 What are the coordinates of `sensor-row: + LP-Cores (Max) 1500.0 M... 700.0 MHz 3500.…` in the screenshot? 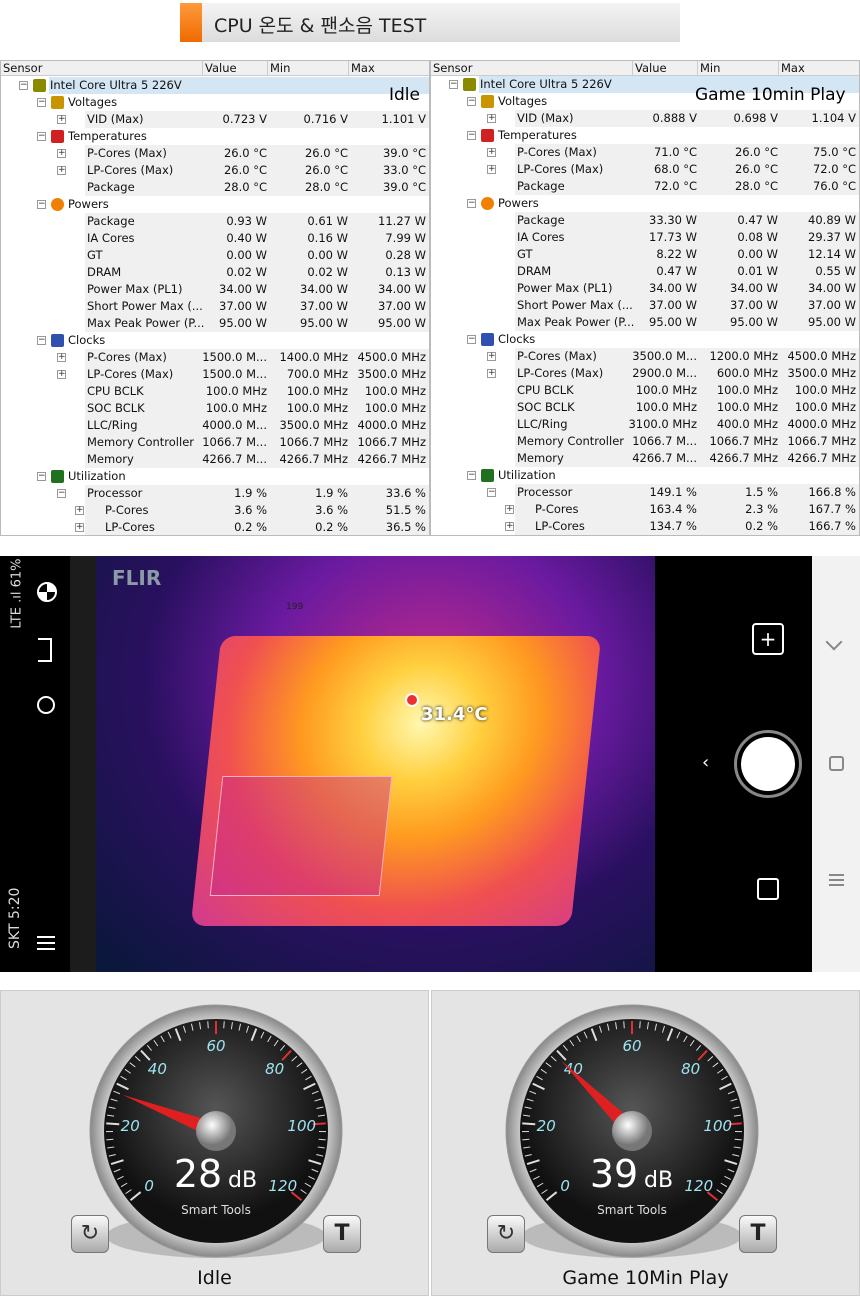 It's located at (215, 374).